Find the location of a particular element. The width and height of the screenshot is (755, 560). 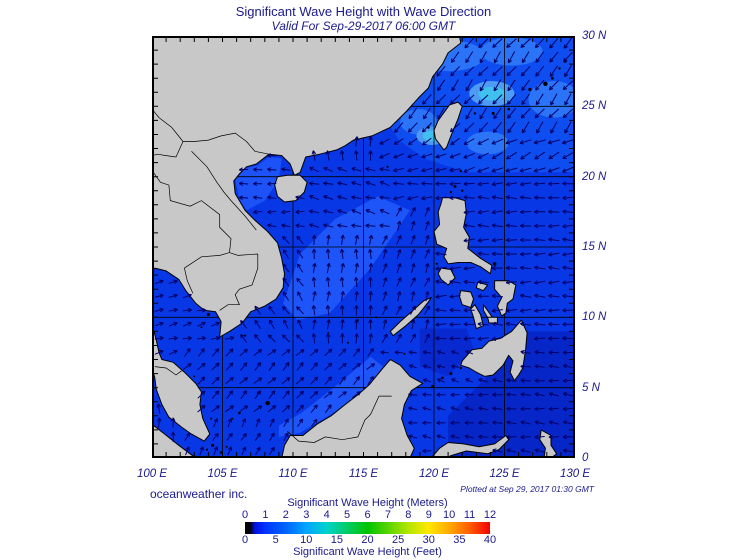

land-taiwan is located at coordinates (448, 126).